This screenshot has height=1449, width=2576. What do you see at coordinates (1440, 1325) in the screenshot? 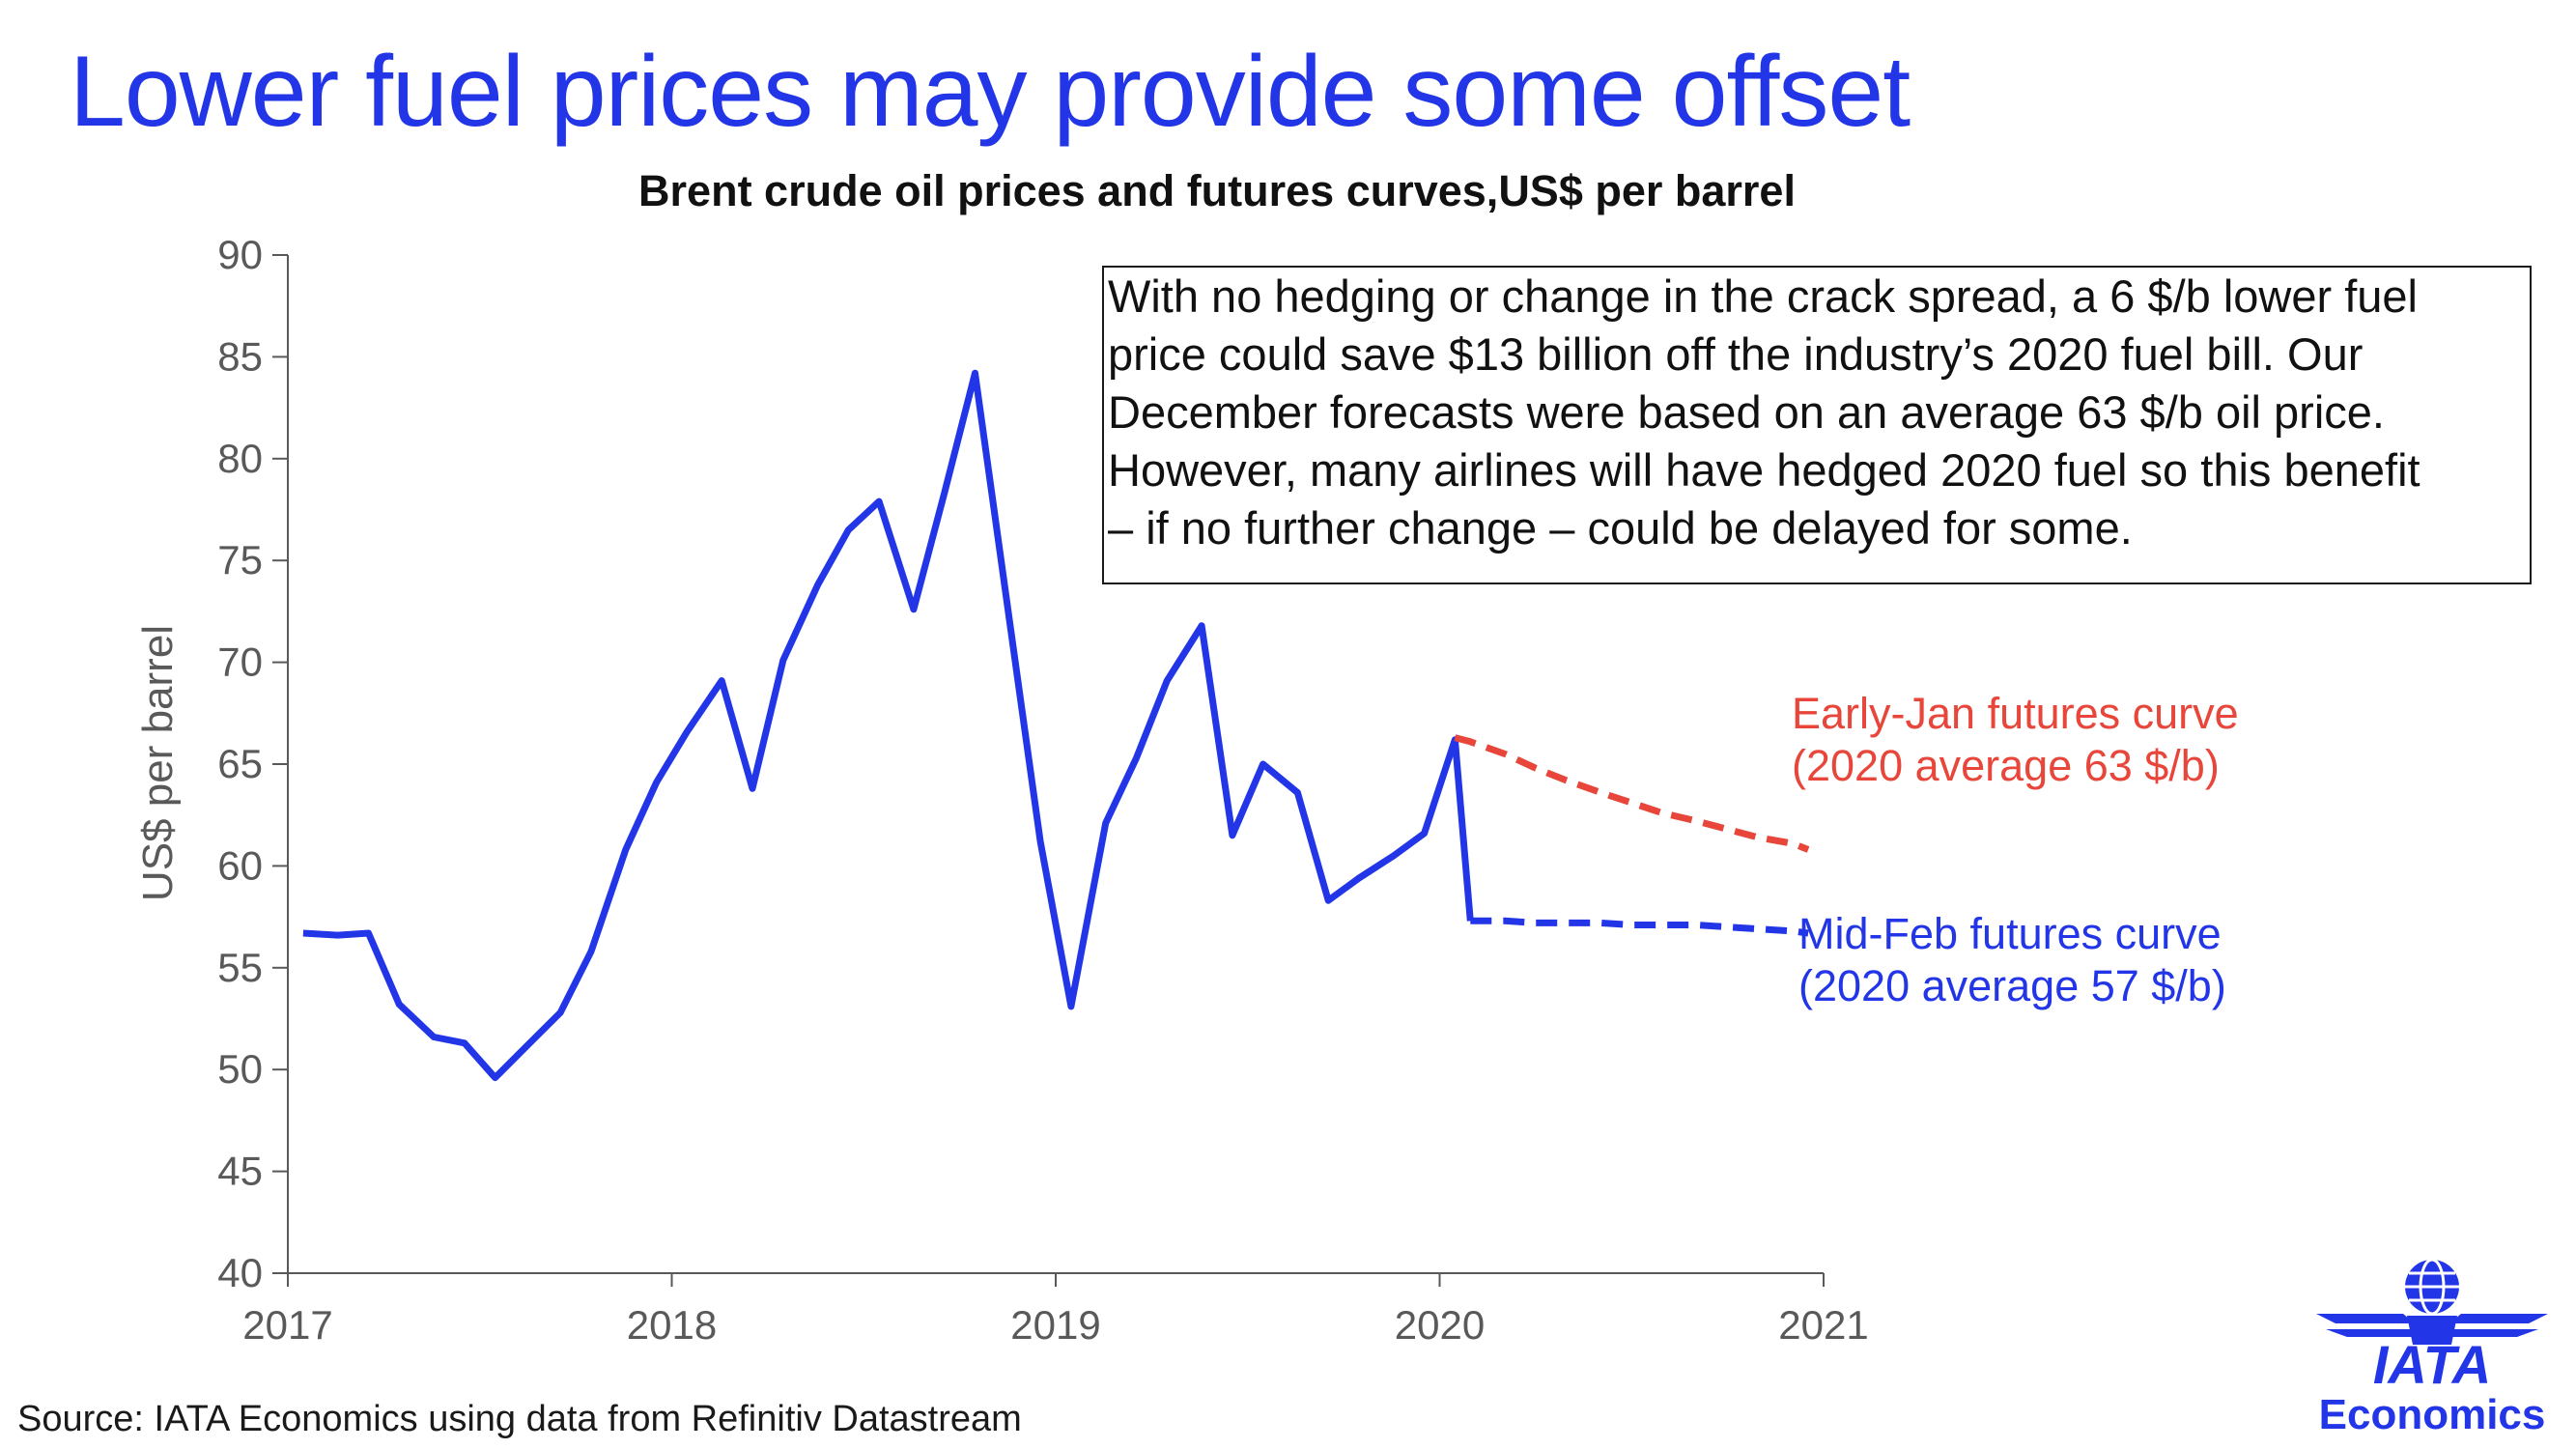
I see `x-tick-label: 2020` at bounding box center [1440, 1325].